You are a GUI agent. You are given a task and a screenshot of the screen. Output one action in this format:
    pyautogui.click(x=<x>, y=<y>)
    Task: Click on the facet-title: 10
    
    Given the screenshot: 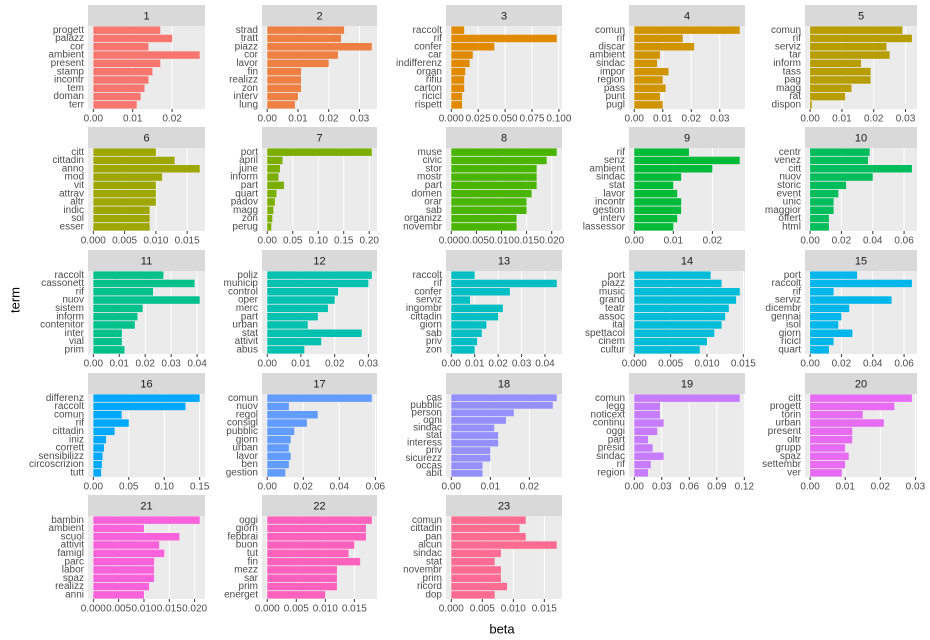 What is the action you would take?
    pyautogui.click(x=861, y=138)
    